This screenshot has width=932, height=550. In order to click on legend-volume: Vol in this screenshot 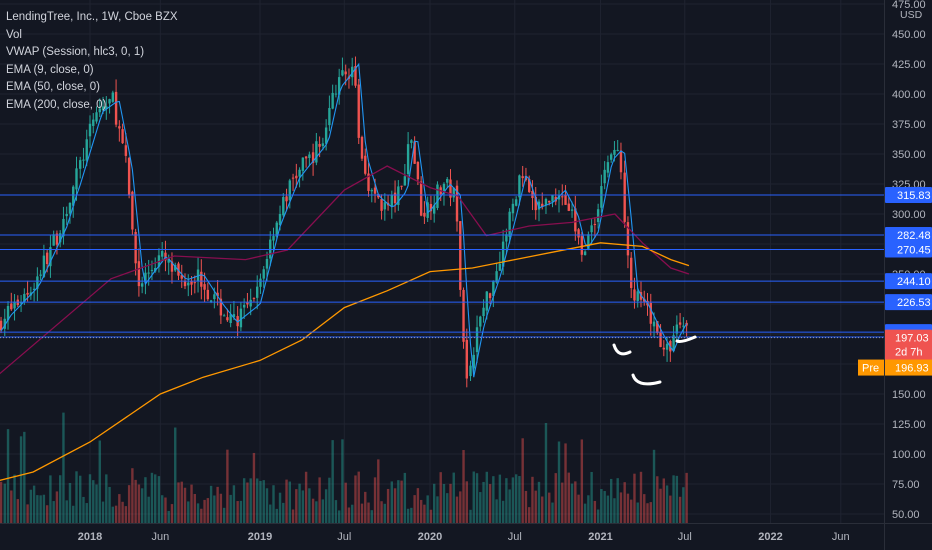, I will do `click(14, 34)`.